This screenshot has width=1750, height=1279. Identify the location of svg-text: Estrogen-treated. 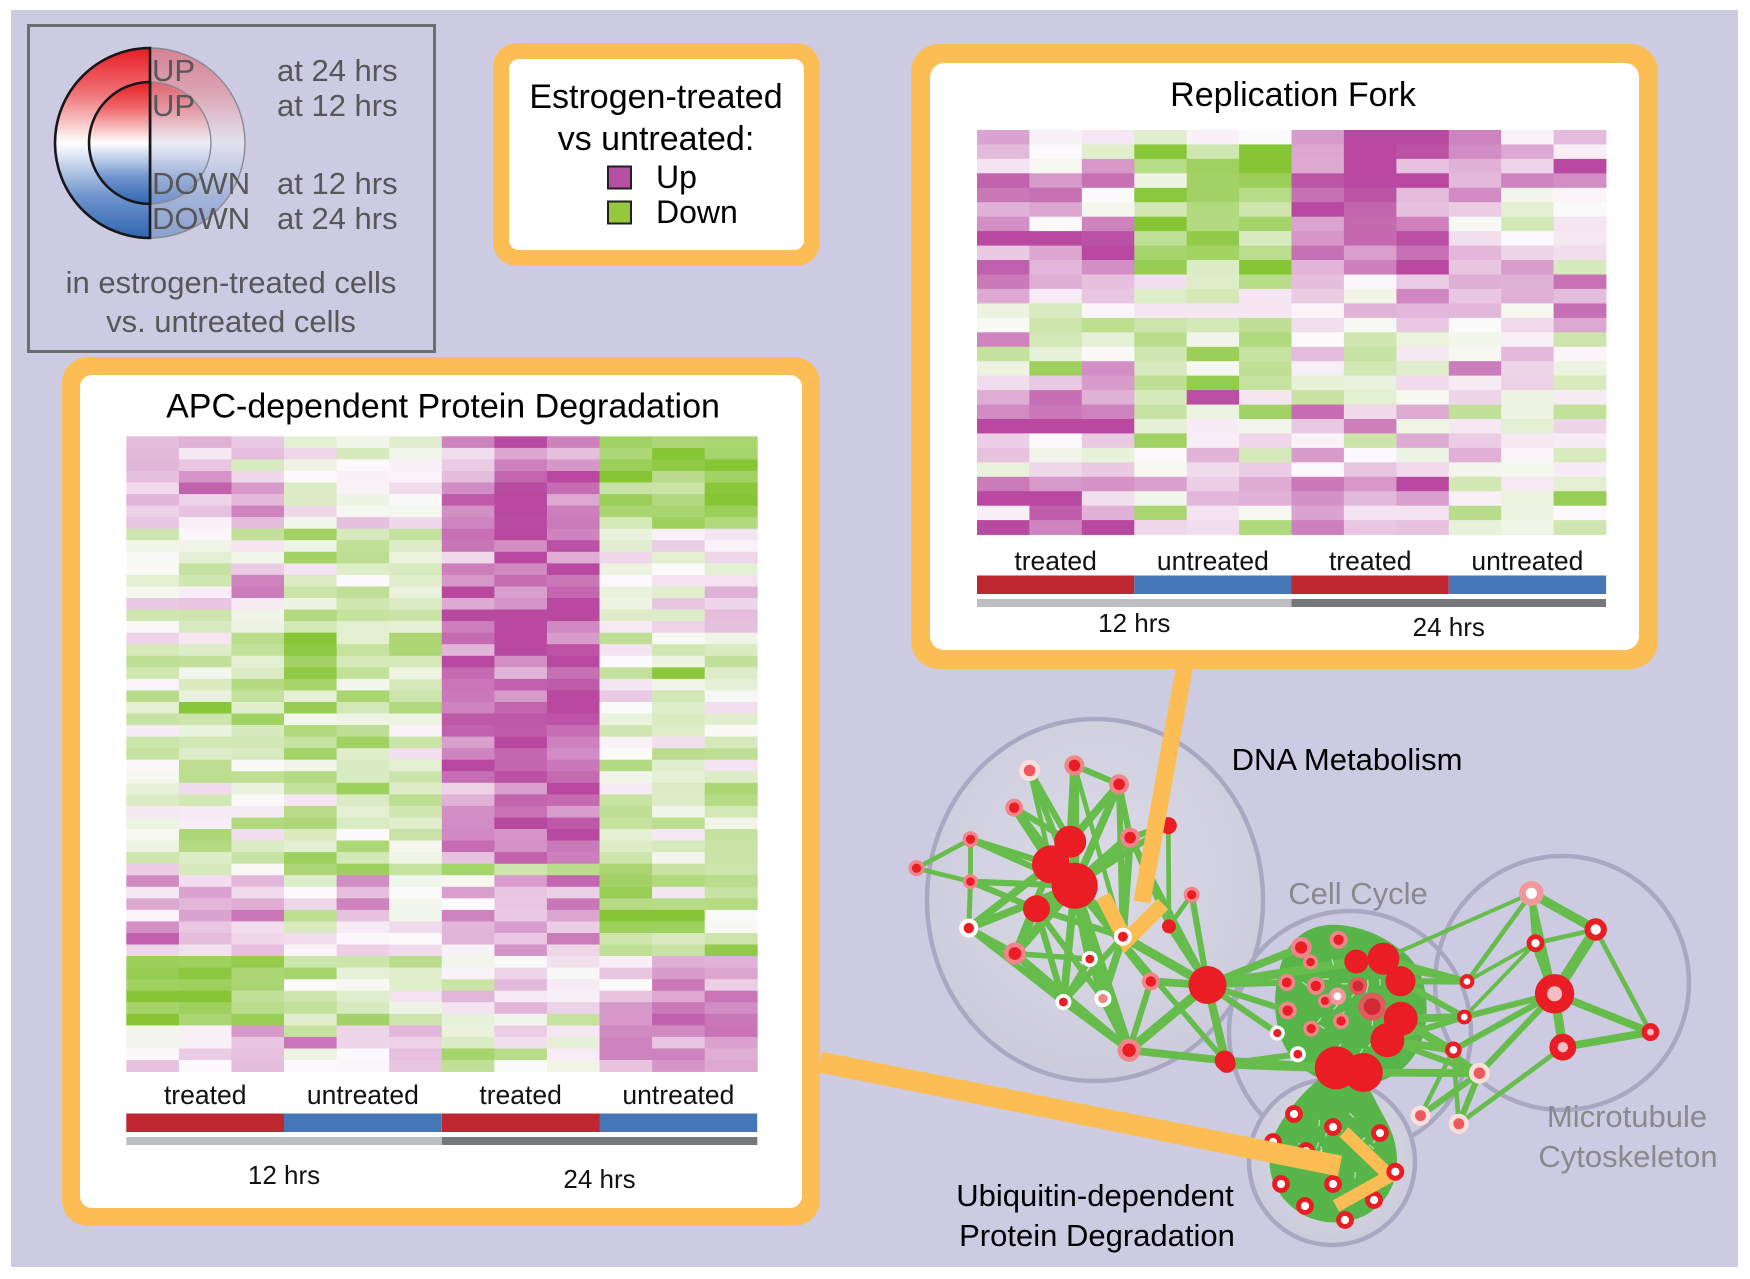
(655, 97).